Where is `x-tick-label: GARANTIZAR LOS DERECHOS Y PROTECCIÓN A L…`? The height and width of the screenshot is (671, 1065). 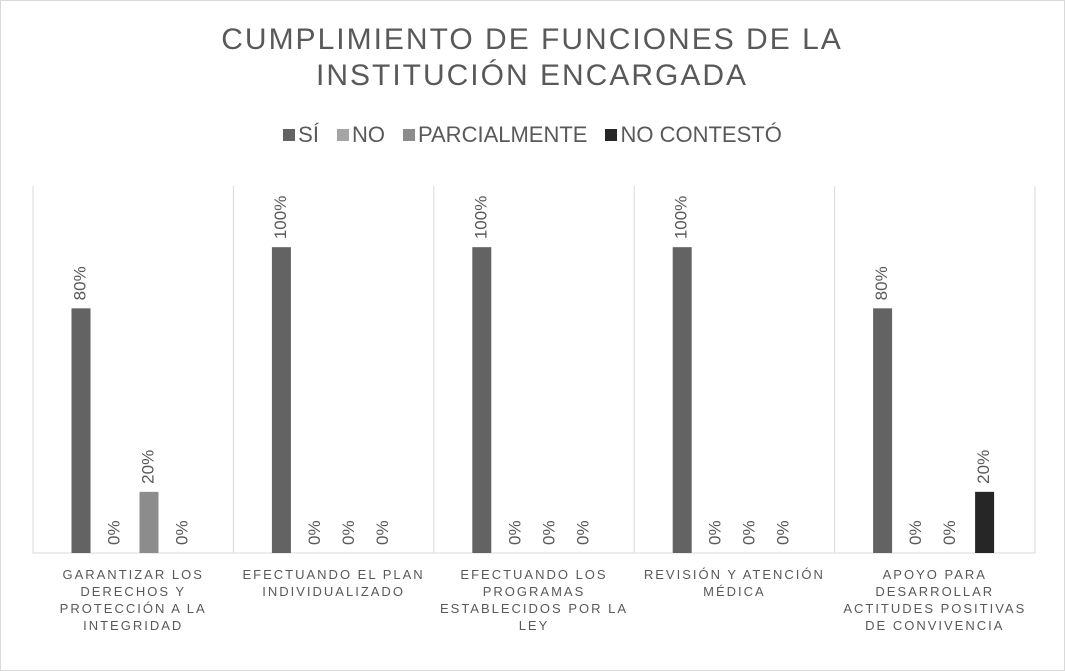 x-tick-label: GARANTIZAR LOS DERECHOS Y PROTECCIÓN A L… is located at coordinates (133, 600).